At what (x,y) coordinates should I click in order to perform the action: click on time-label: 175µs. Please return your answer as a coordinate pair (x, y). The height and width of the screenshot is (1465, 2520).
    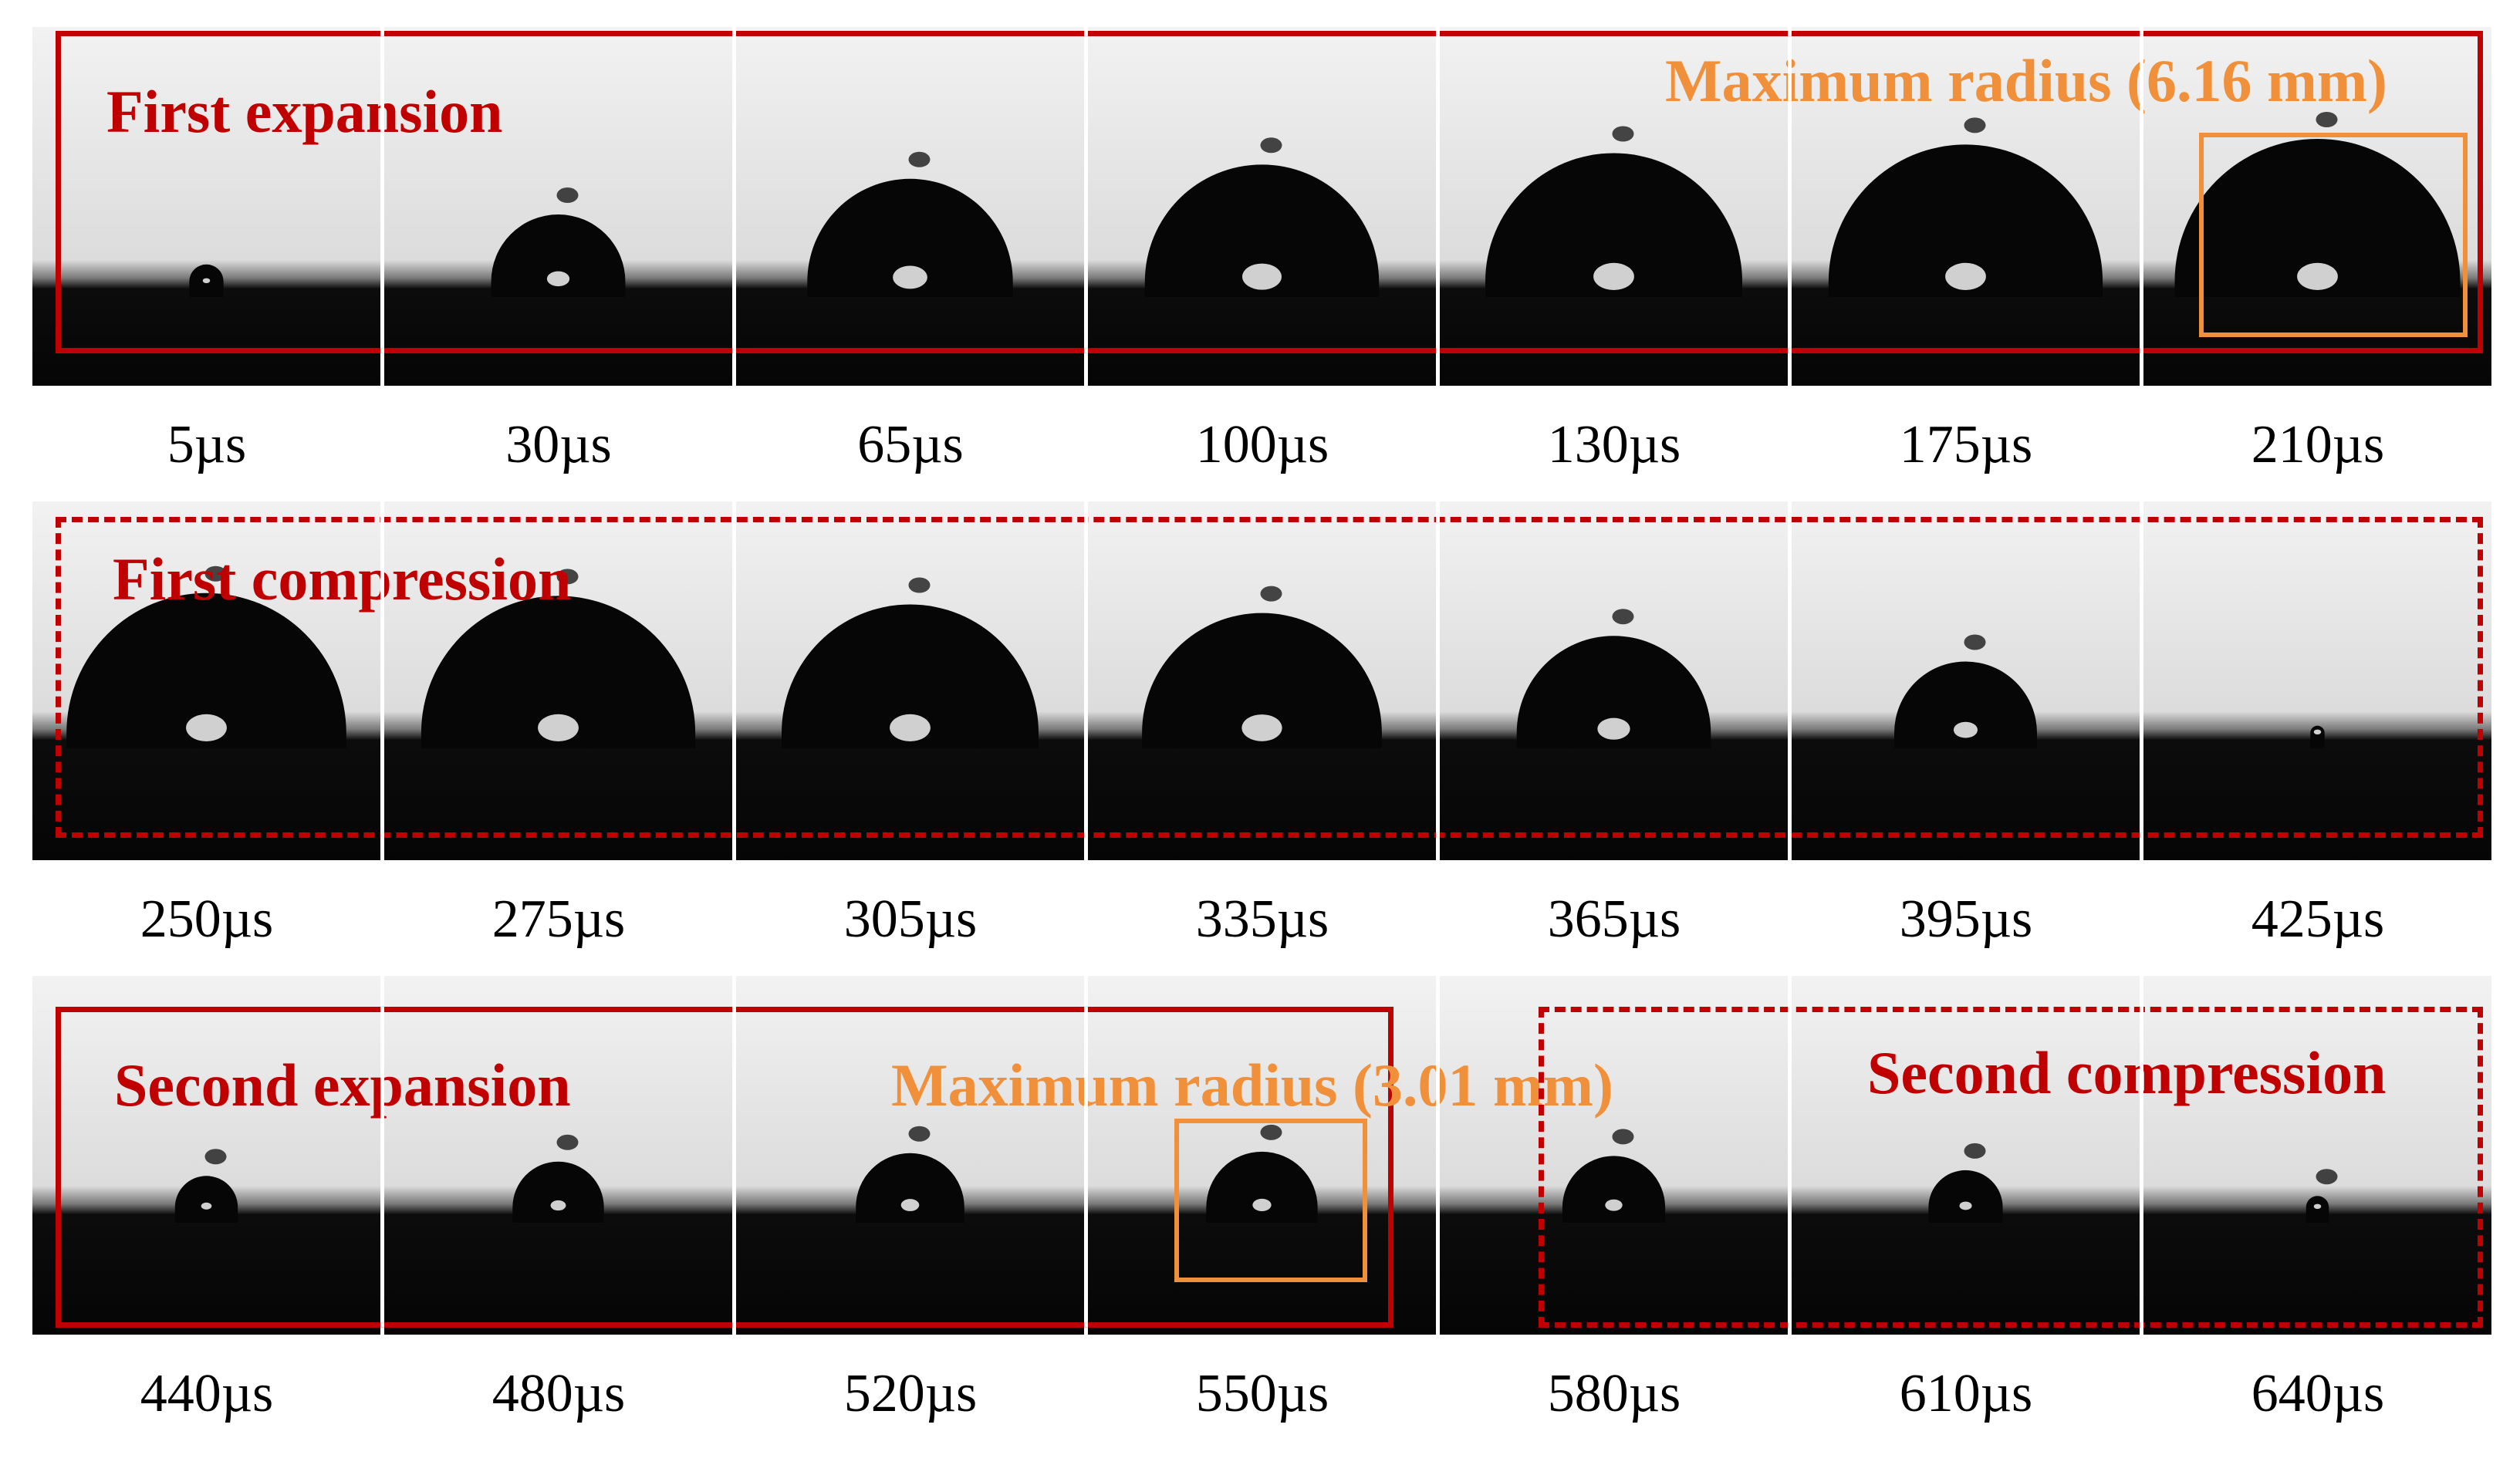
    Looking at the image, I should click on (1966, 445).